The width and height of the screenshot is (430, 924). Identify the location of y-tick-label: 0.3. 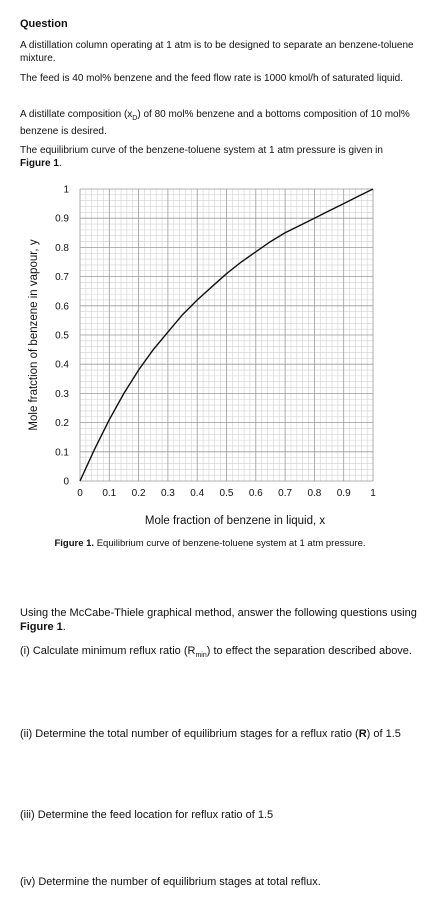
(62, 394).